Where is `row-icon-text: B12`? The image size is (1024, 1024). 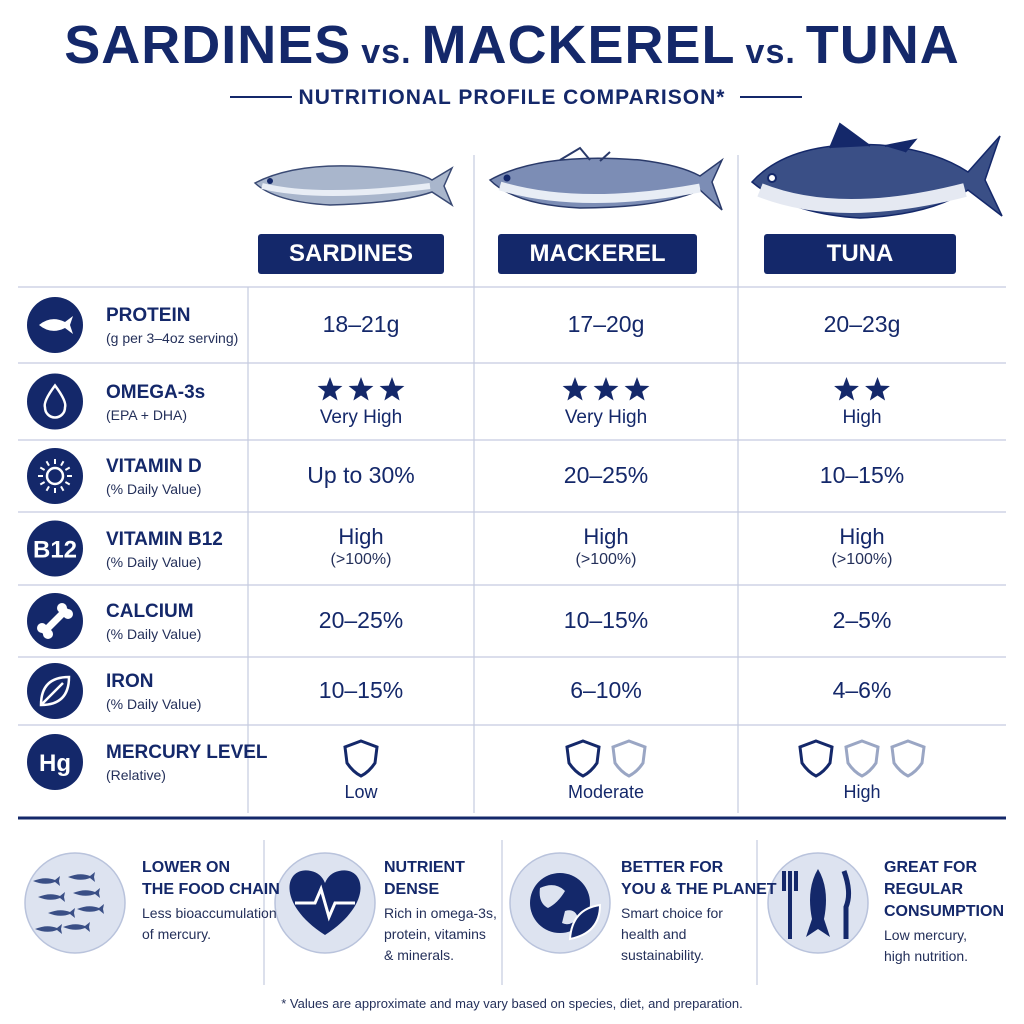
row-icon-text: B12 is located at coordinates (55, 550).